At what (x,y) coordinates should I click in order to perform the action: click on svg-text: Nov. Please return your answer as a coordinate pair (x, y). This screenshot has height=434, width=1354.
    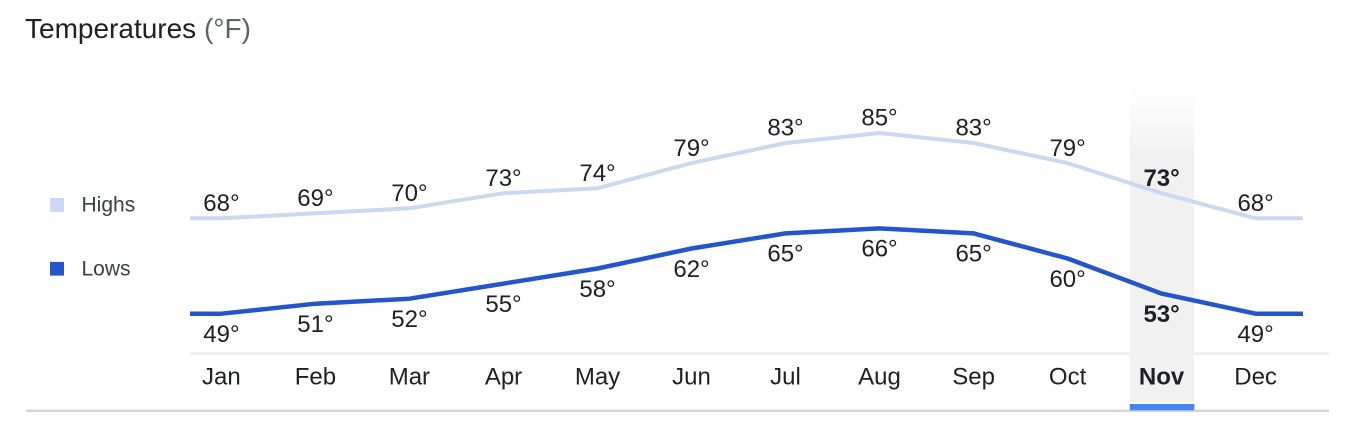
    Looking at the image, I should click on (1162, 377).